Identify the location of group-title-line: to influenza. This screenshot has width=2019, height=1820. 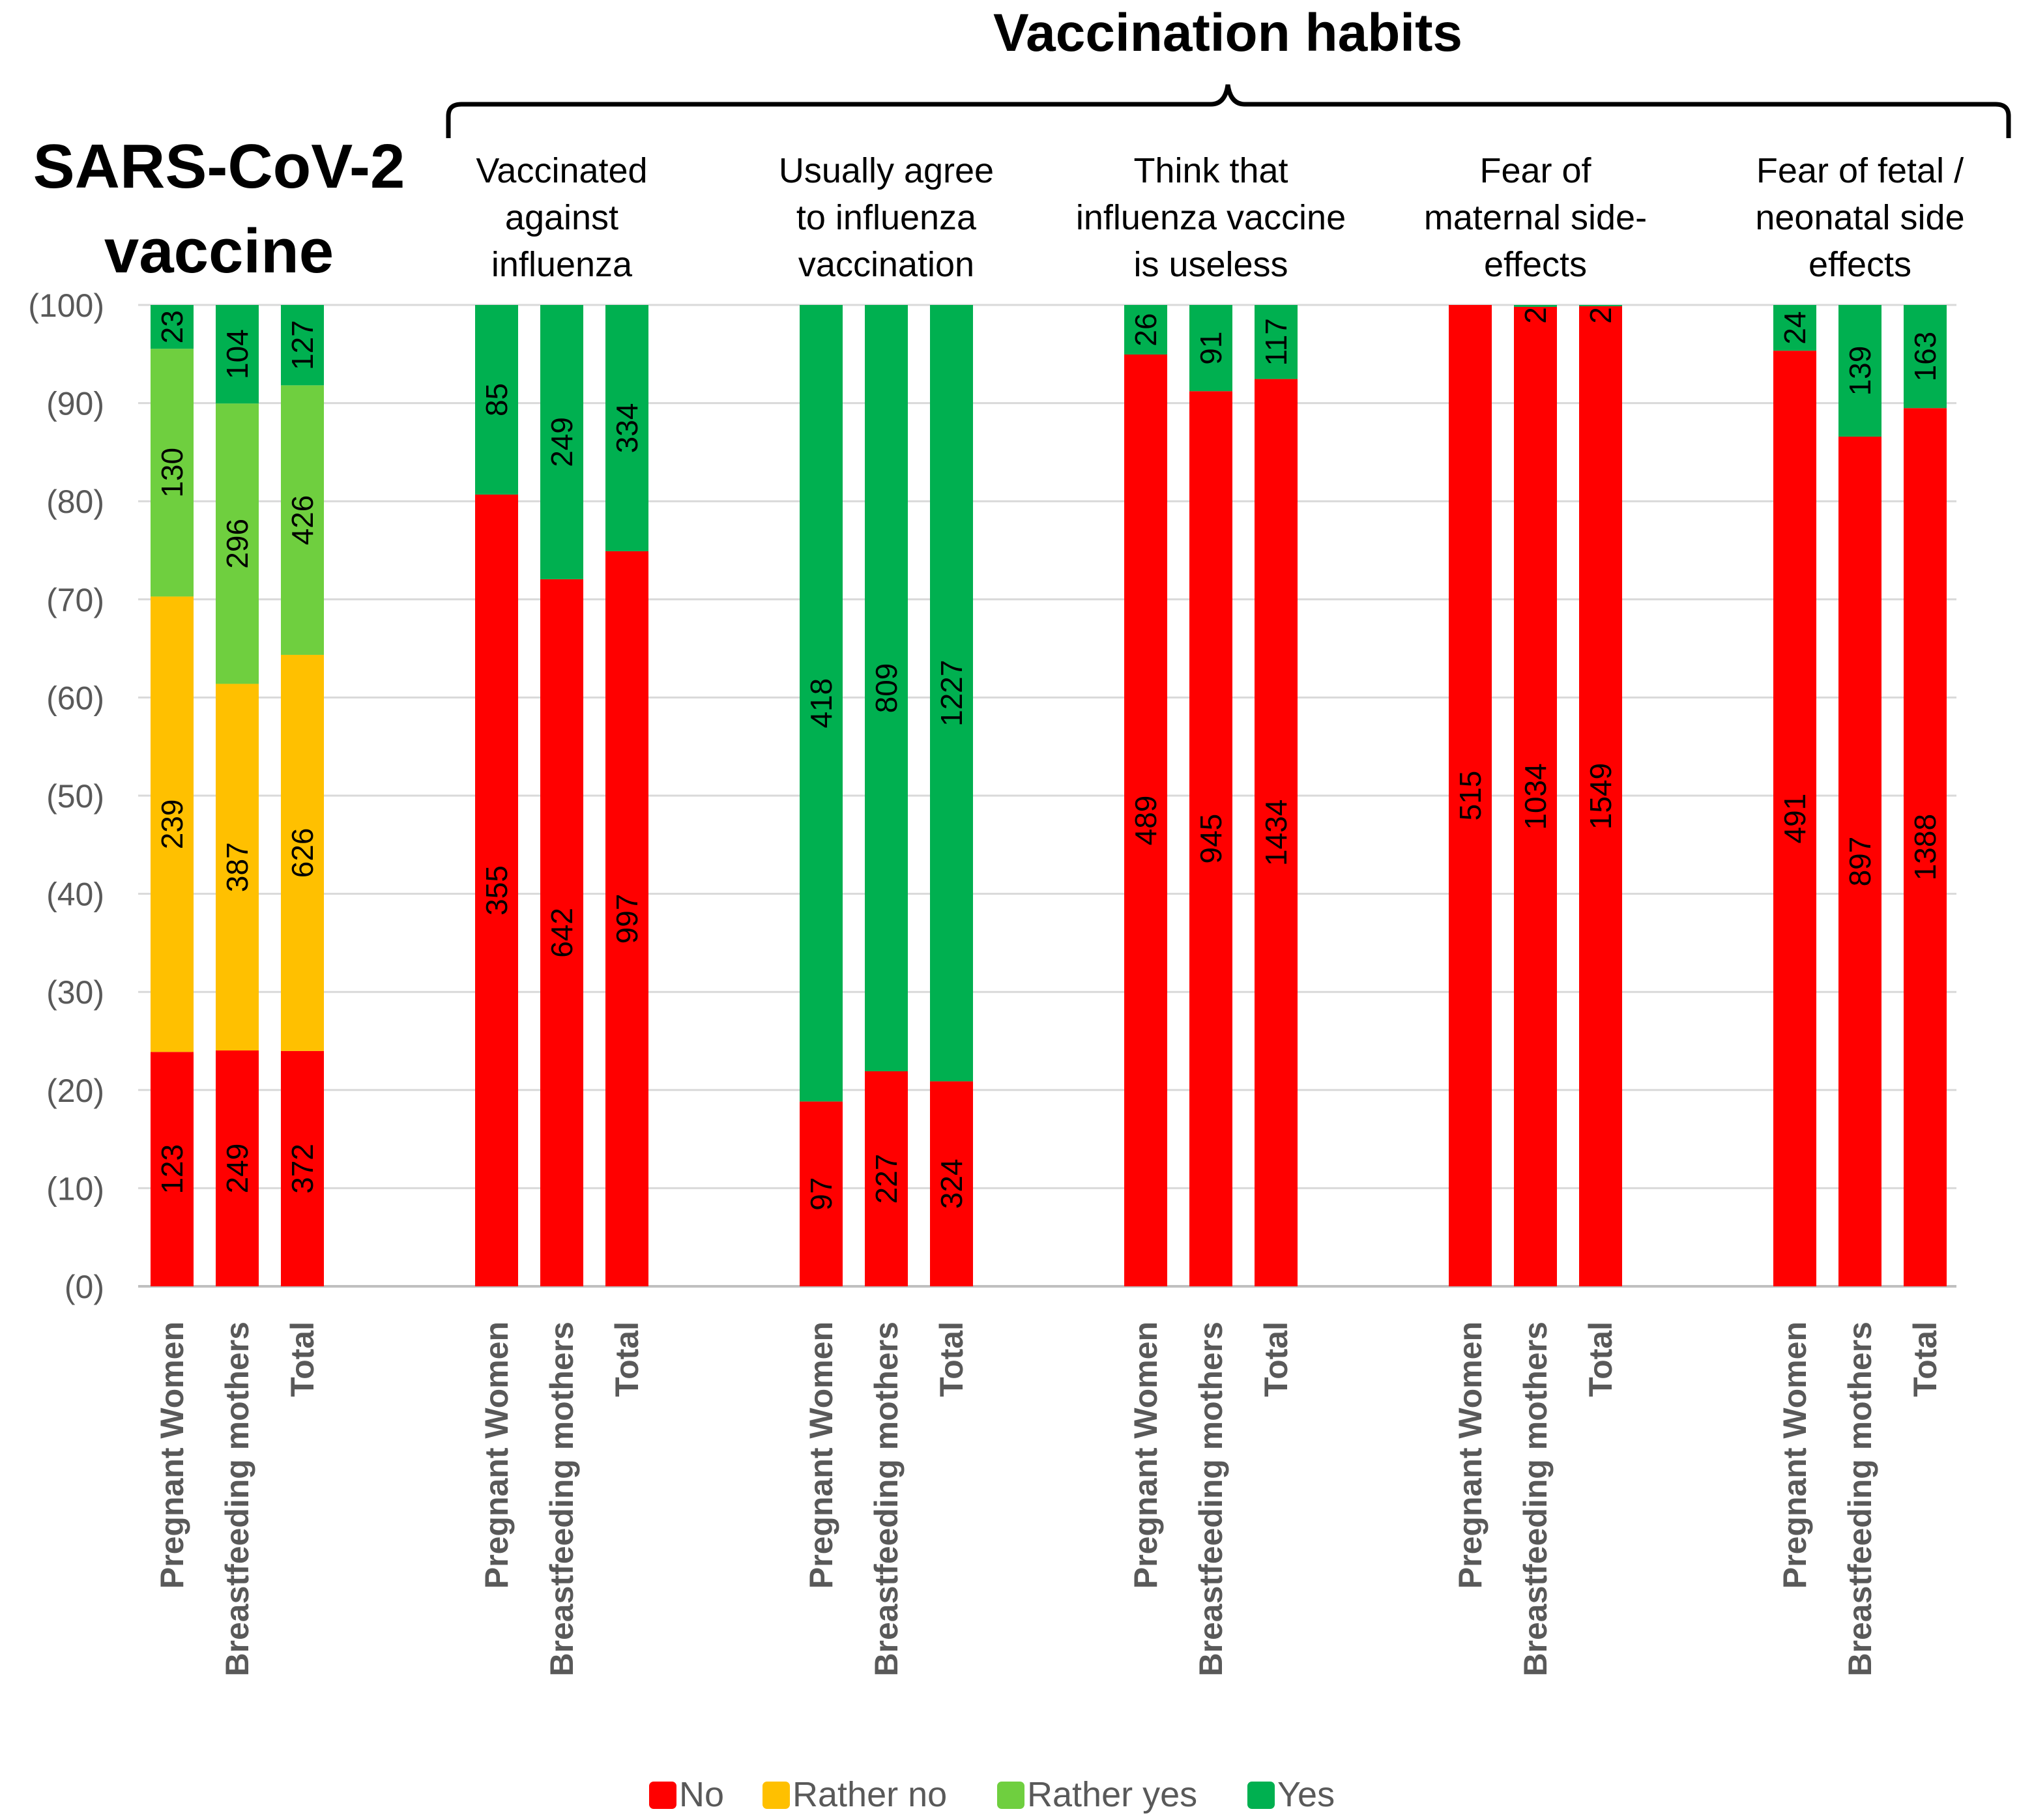
(887, 217).